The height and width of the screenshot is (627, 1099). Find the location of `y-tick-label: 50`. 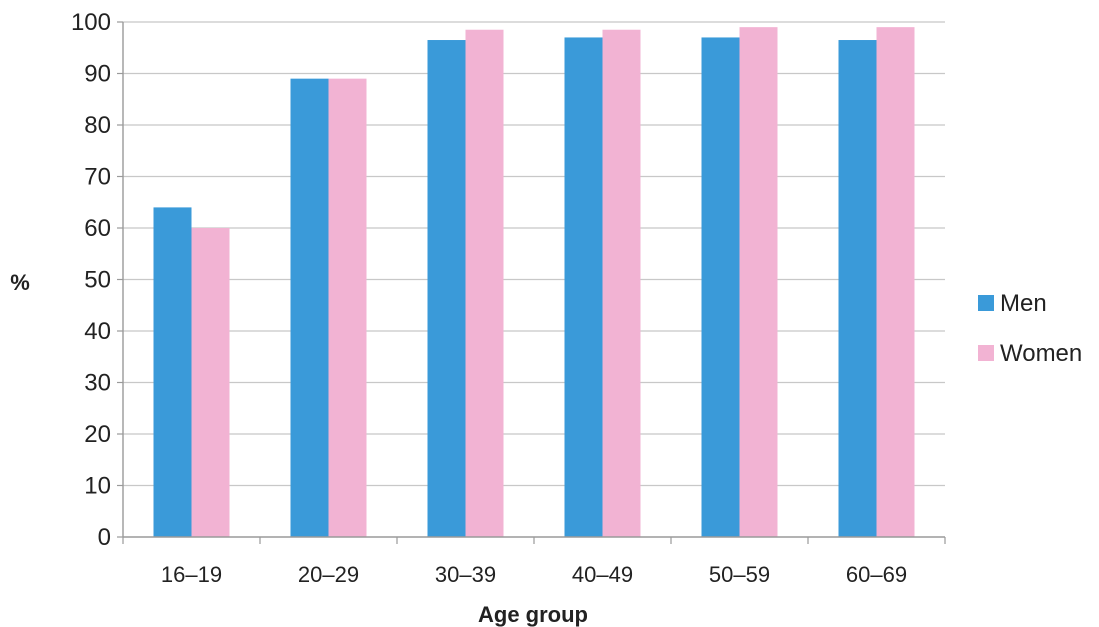

y-tick-label: 50 is located at coordinates (97, 280).